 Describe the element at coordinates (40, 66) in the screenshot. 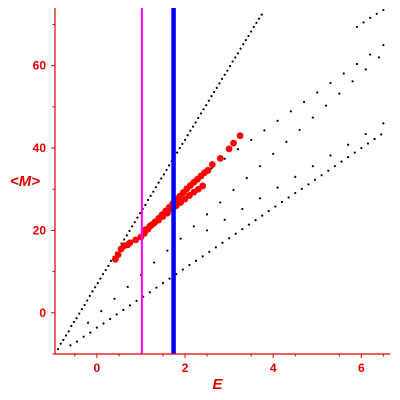

I see `y-tick-label: 60` at that location.